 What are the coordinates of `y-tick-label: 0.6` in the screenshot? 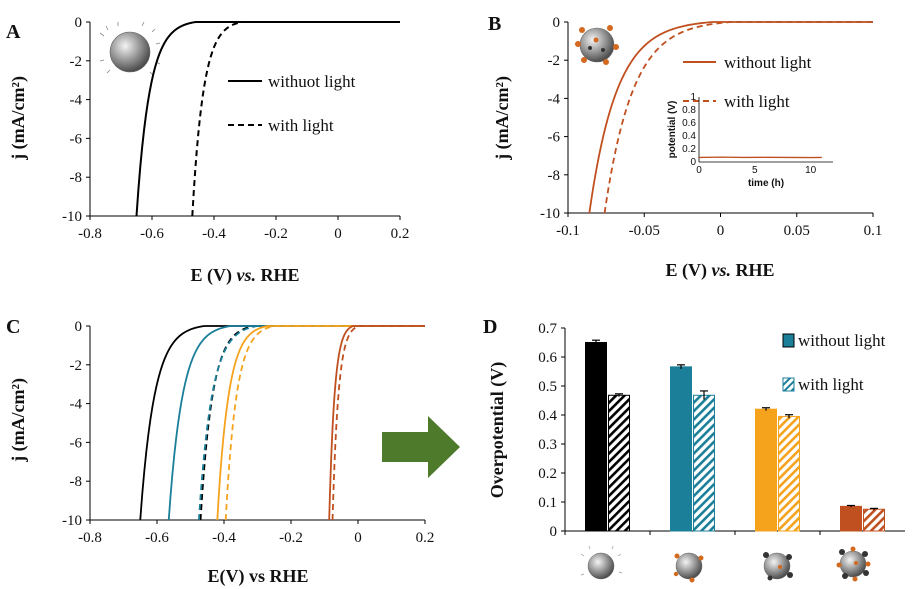 It's located at (547, 358).